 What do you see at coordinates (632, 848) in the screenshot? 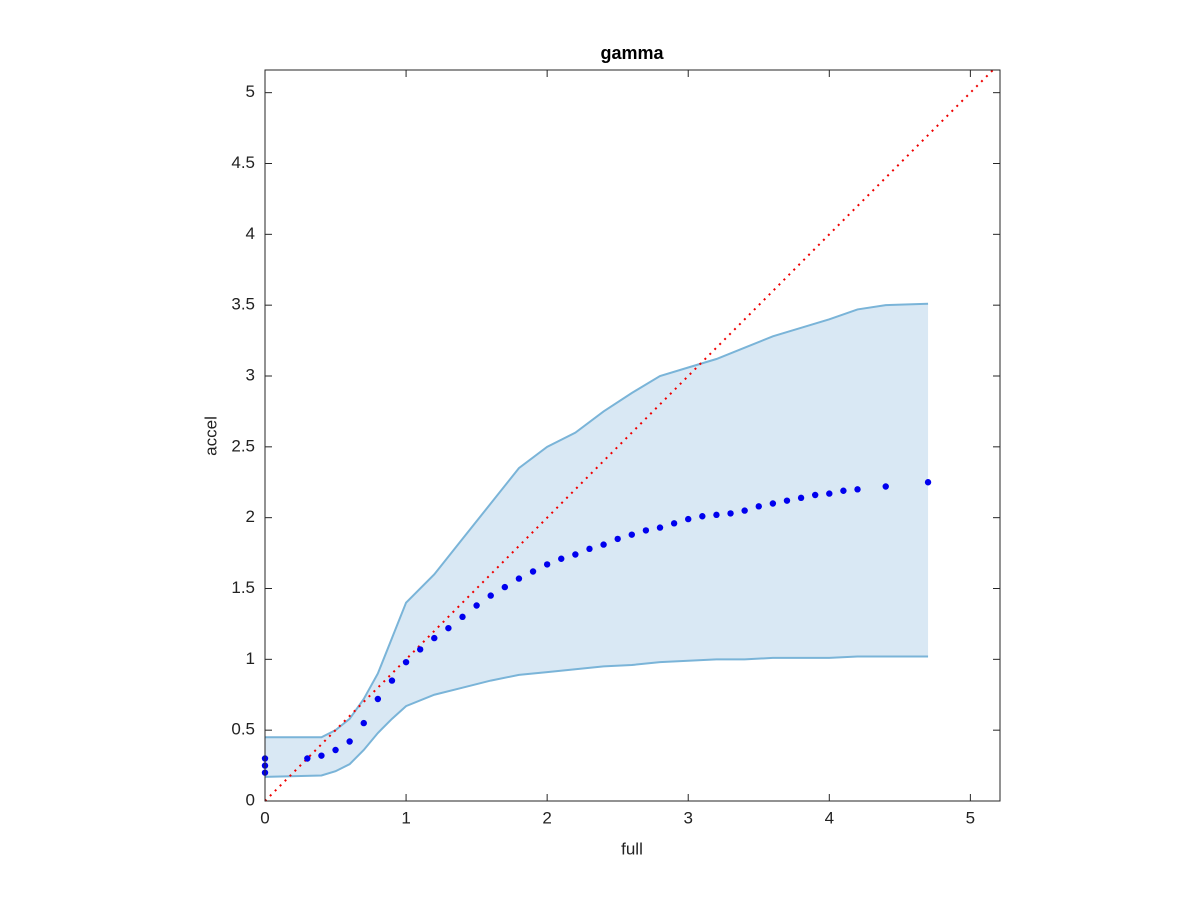
I see `x-axis-label: full` at bounding box center [632, 848].